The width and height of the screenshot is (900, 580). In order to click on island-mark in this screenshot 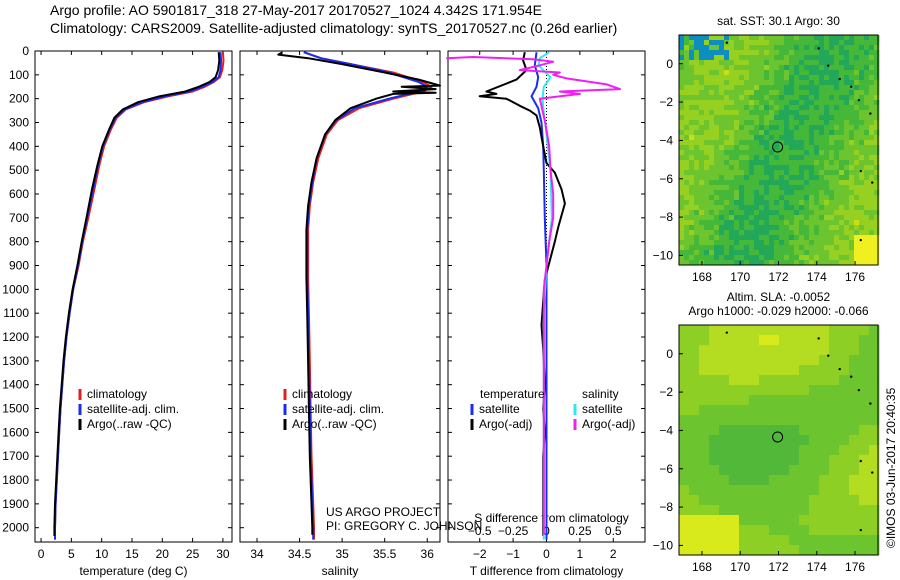, I will do `click(860, 240)`.